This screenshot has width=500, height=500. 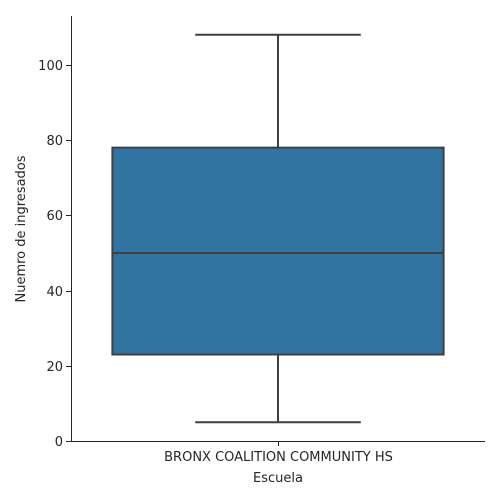 I want to click on x-axis-ticks: BRONX COALITION COMMUNITY HS, so click(x=278, y=453).